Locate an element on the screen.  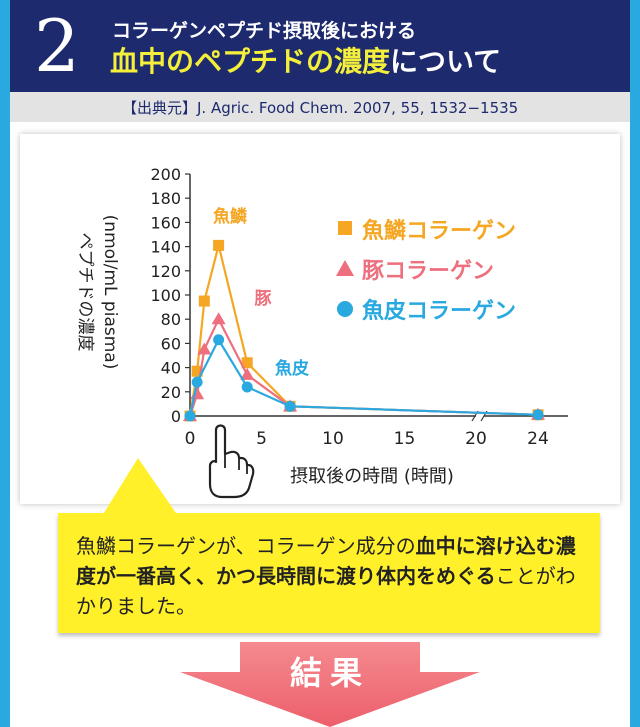
y-tick-label: 20 is located at coordinates (171, 392).